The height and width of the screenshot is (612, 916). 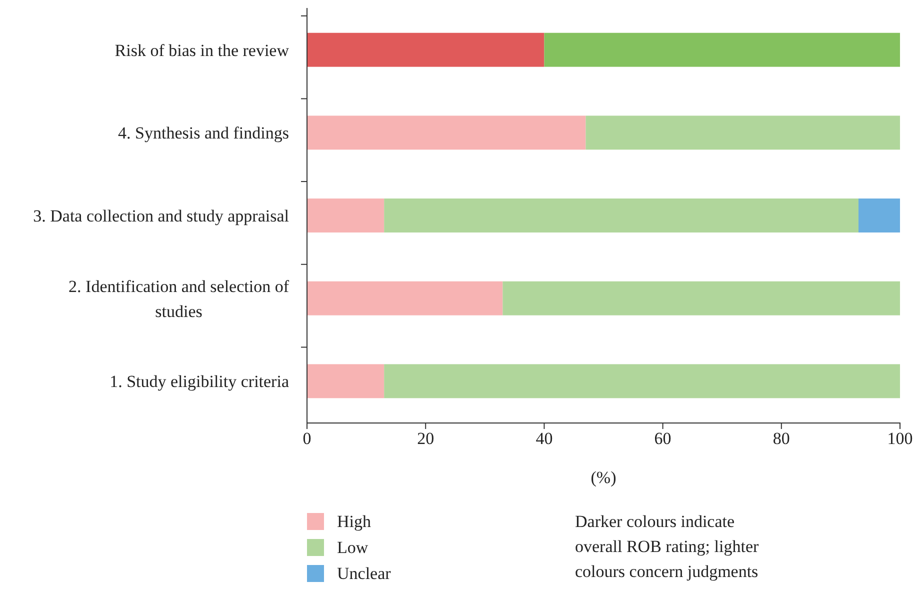 I want to click on x-tick-label: 100, so click(x=900, y=438).